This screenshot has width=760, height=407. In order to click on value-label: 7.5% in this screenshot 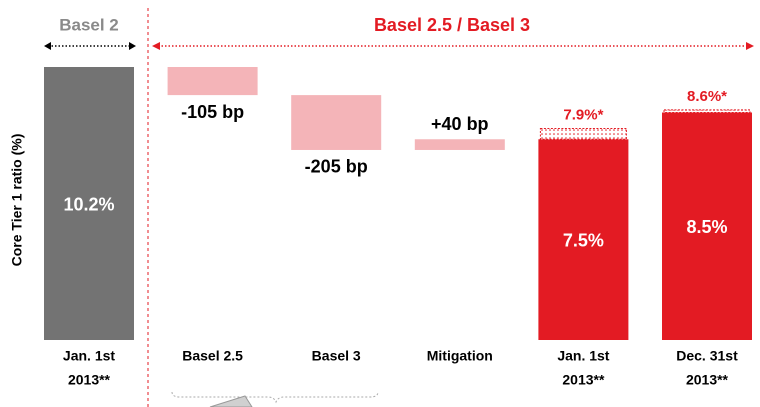, I will do `click(583, 240)`.